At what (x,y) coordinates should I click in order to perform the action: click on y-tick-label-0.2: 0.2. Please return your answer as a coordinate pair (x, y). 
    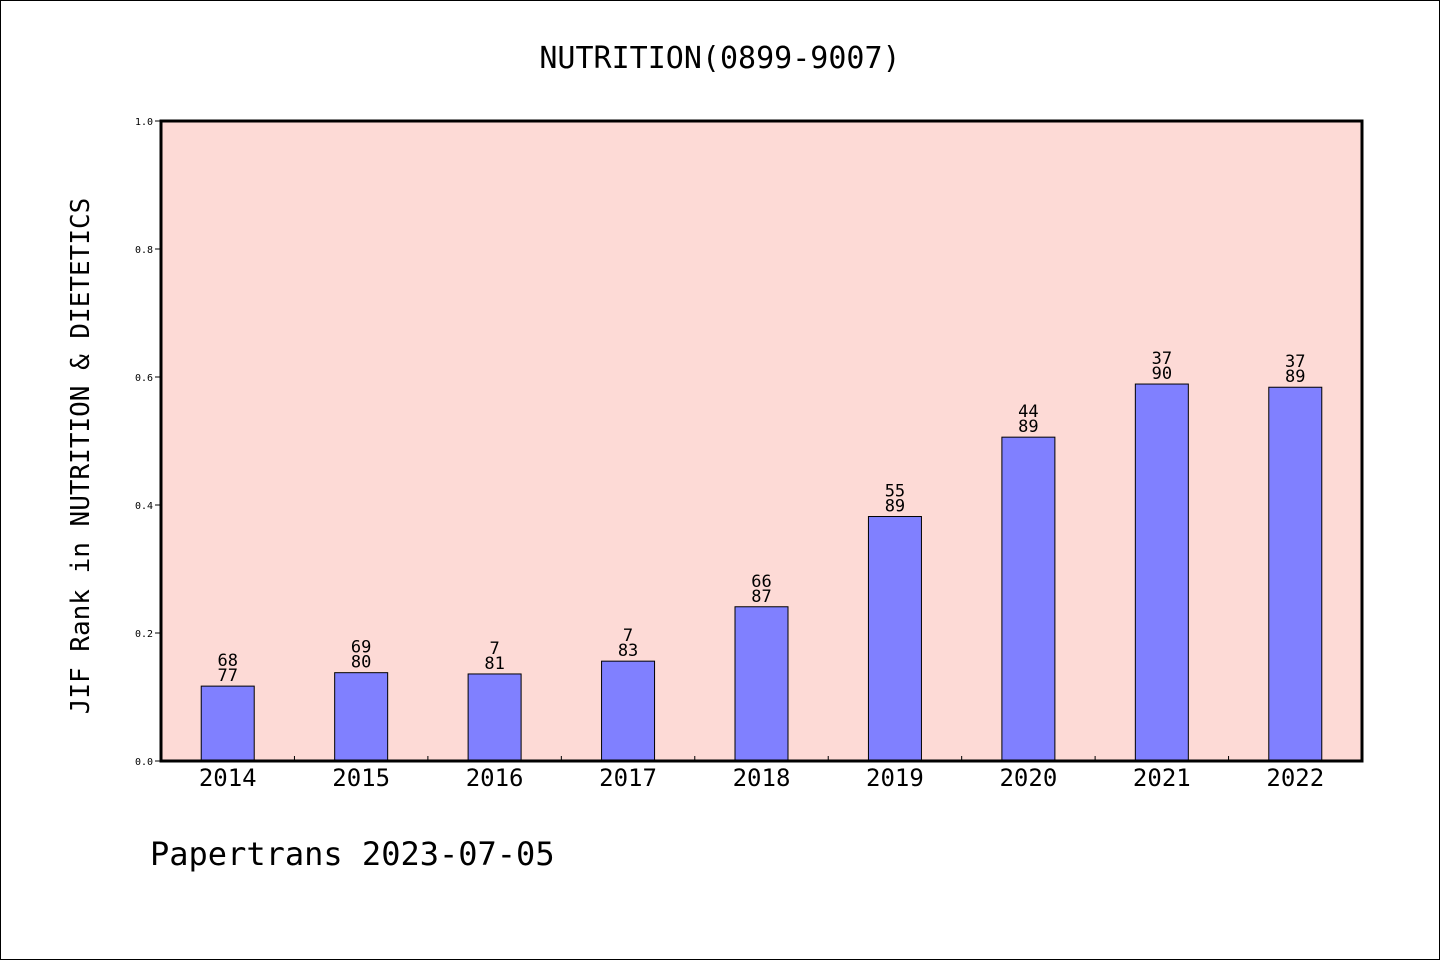
    Looking at the image, I should click on (144, 634).